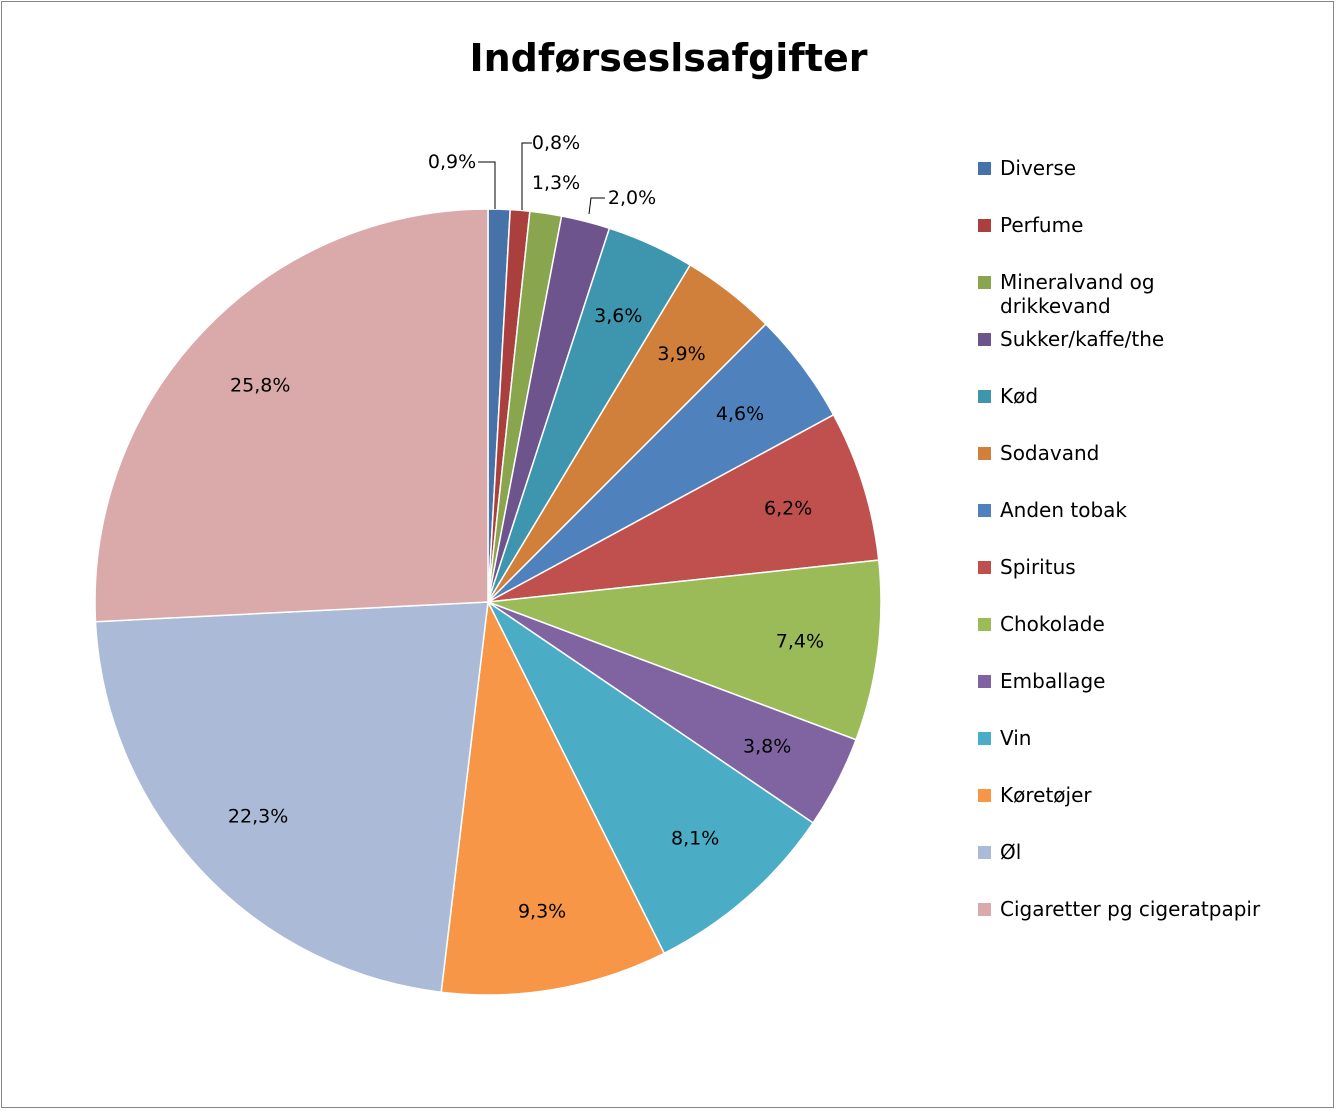 The height and width of the screenshot is (1111, 1337). I want to click on chart-title: Indførseslsafgifter, so click(668, 58).